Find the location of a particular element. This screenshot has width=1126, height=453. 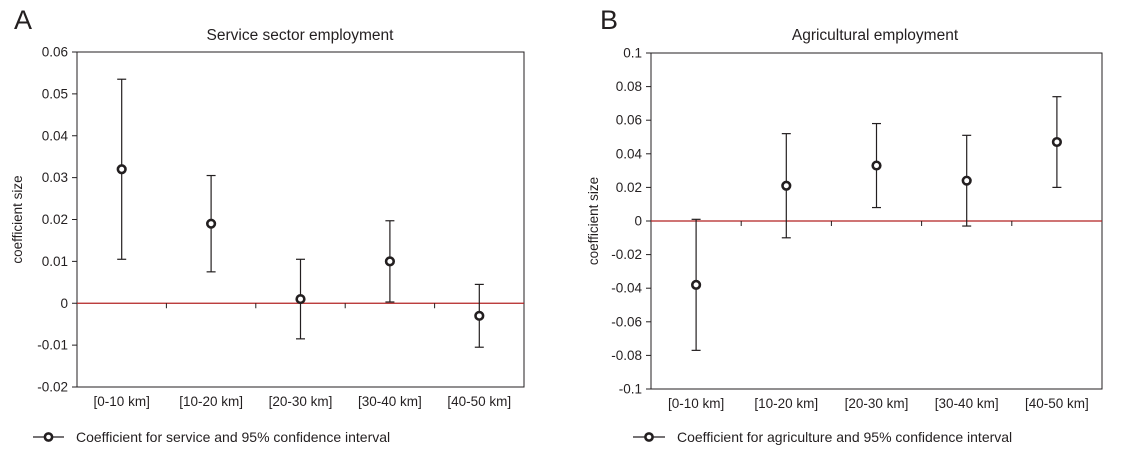

y-tick-label: -0.06 is located at coordinates (626, 321).